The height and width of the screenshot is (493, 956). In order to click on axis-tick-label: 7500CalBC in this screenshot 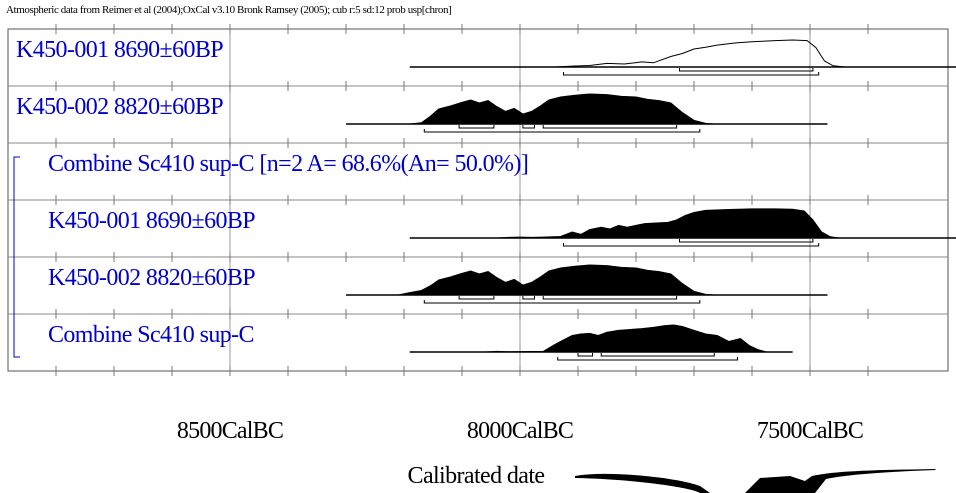, I will do `click(810, 431)`.